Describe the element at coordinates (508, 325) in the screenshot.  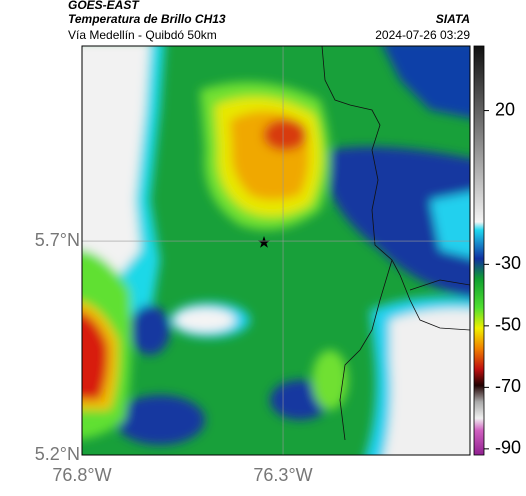
I see `colorbar-label: -50` at that location.